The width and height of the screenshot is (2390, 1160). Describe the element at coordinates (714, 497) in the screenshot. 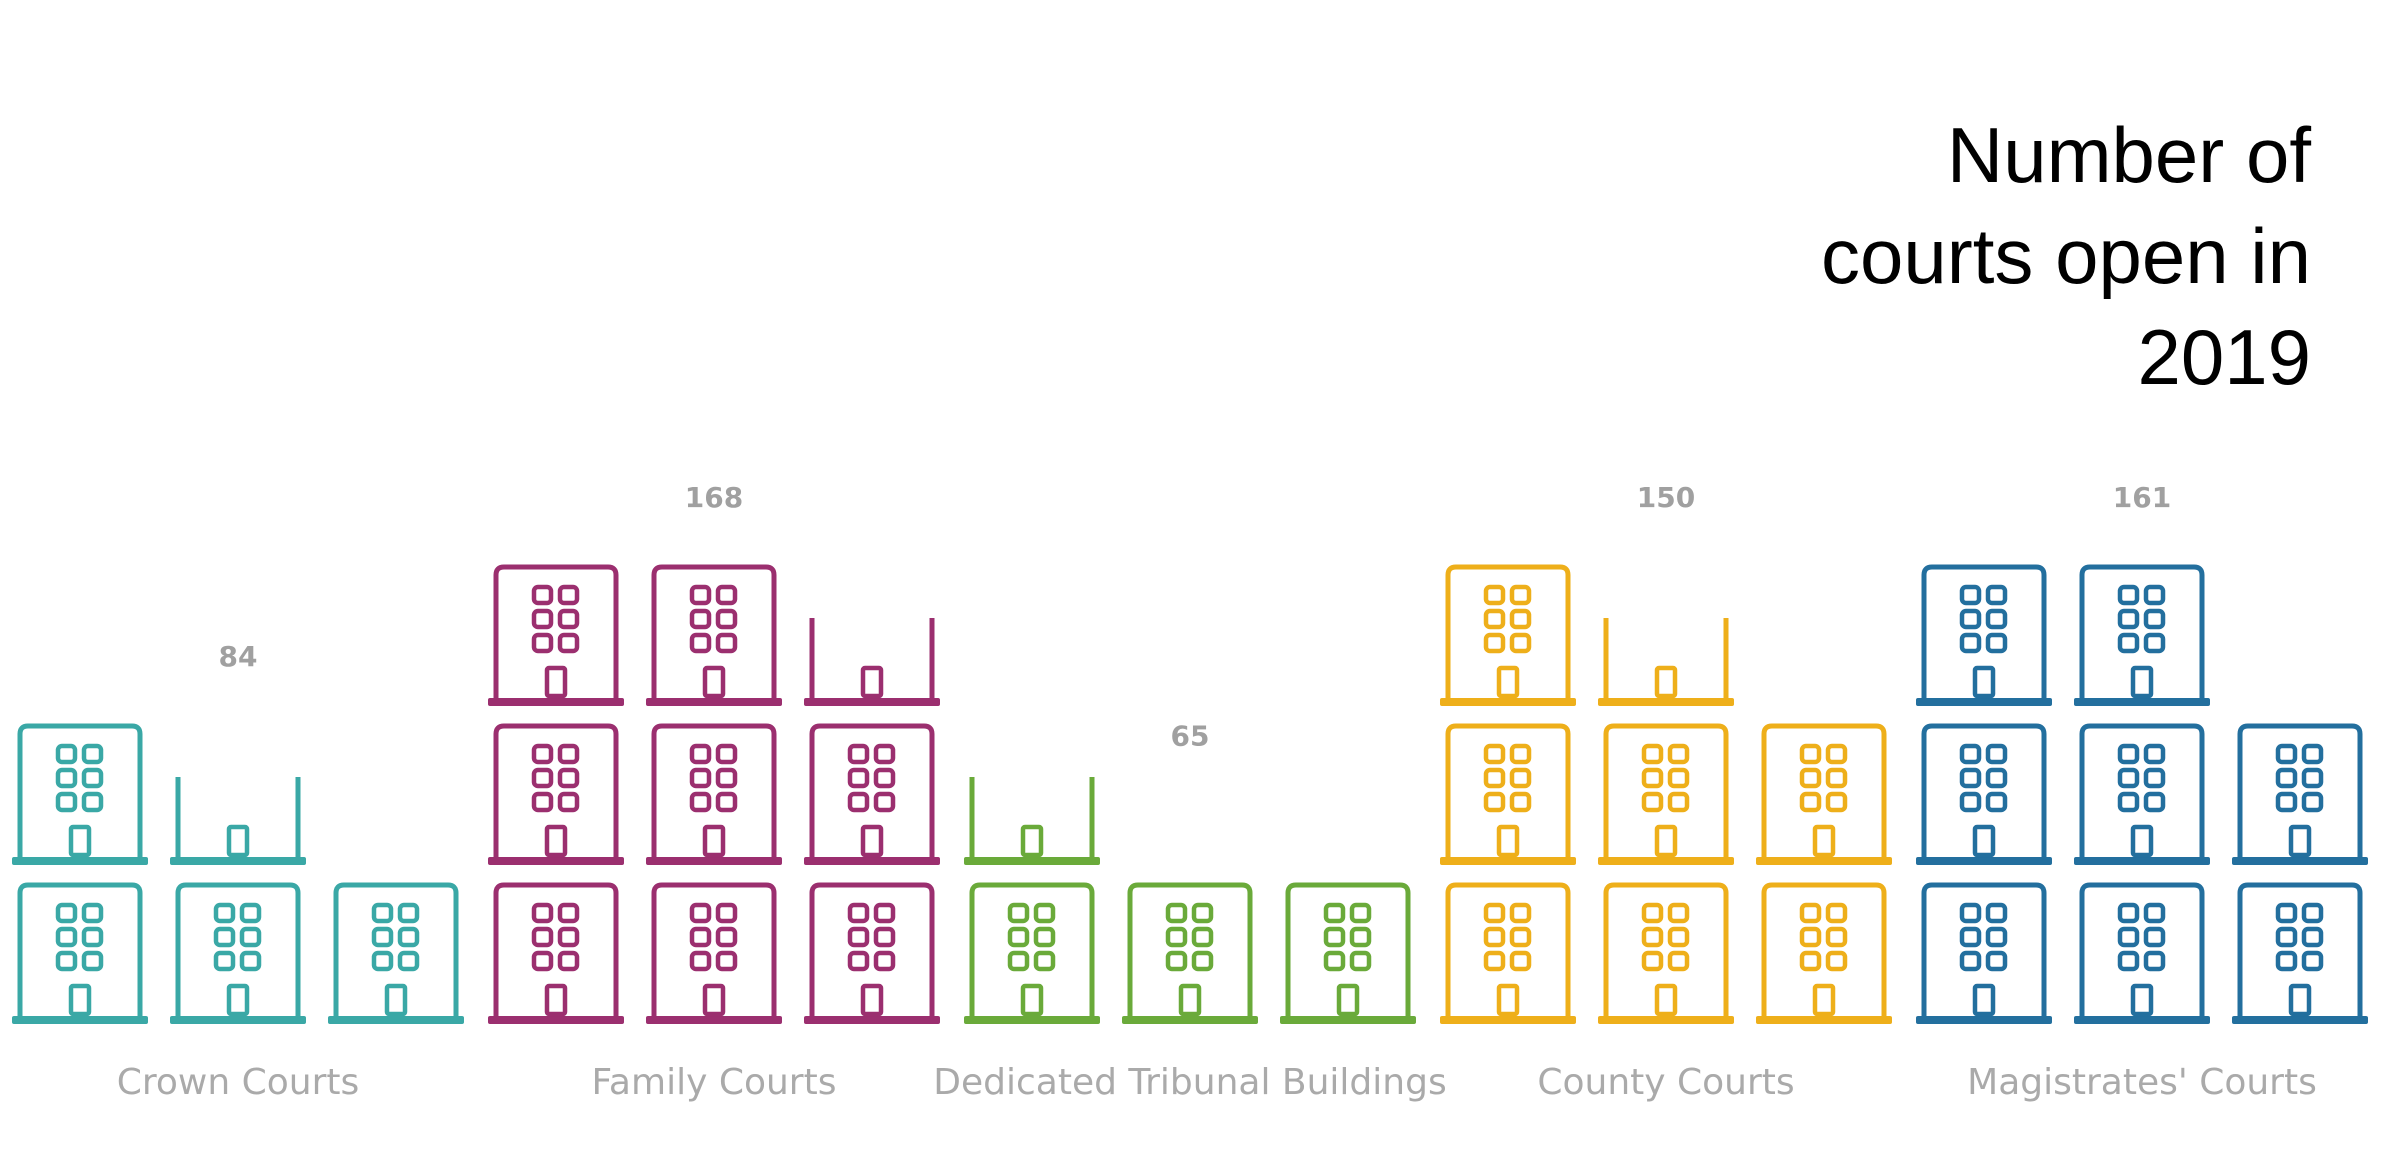

I see `value-label: 168` at that location.